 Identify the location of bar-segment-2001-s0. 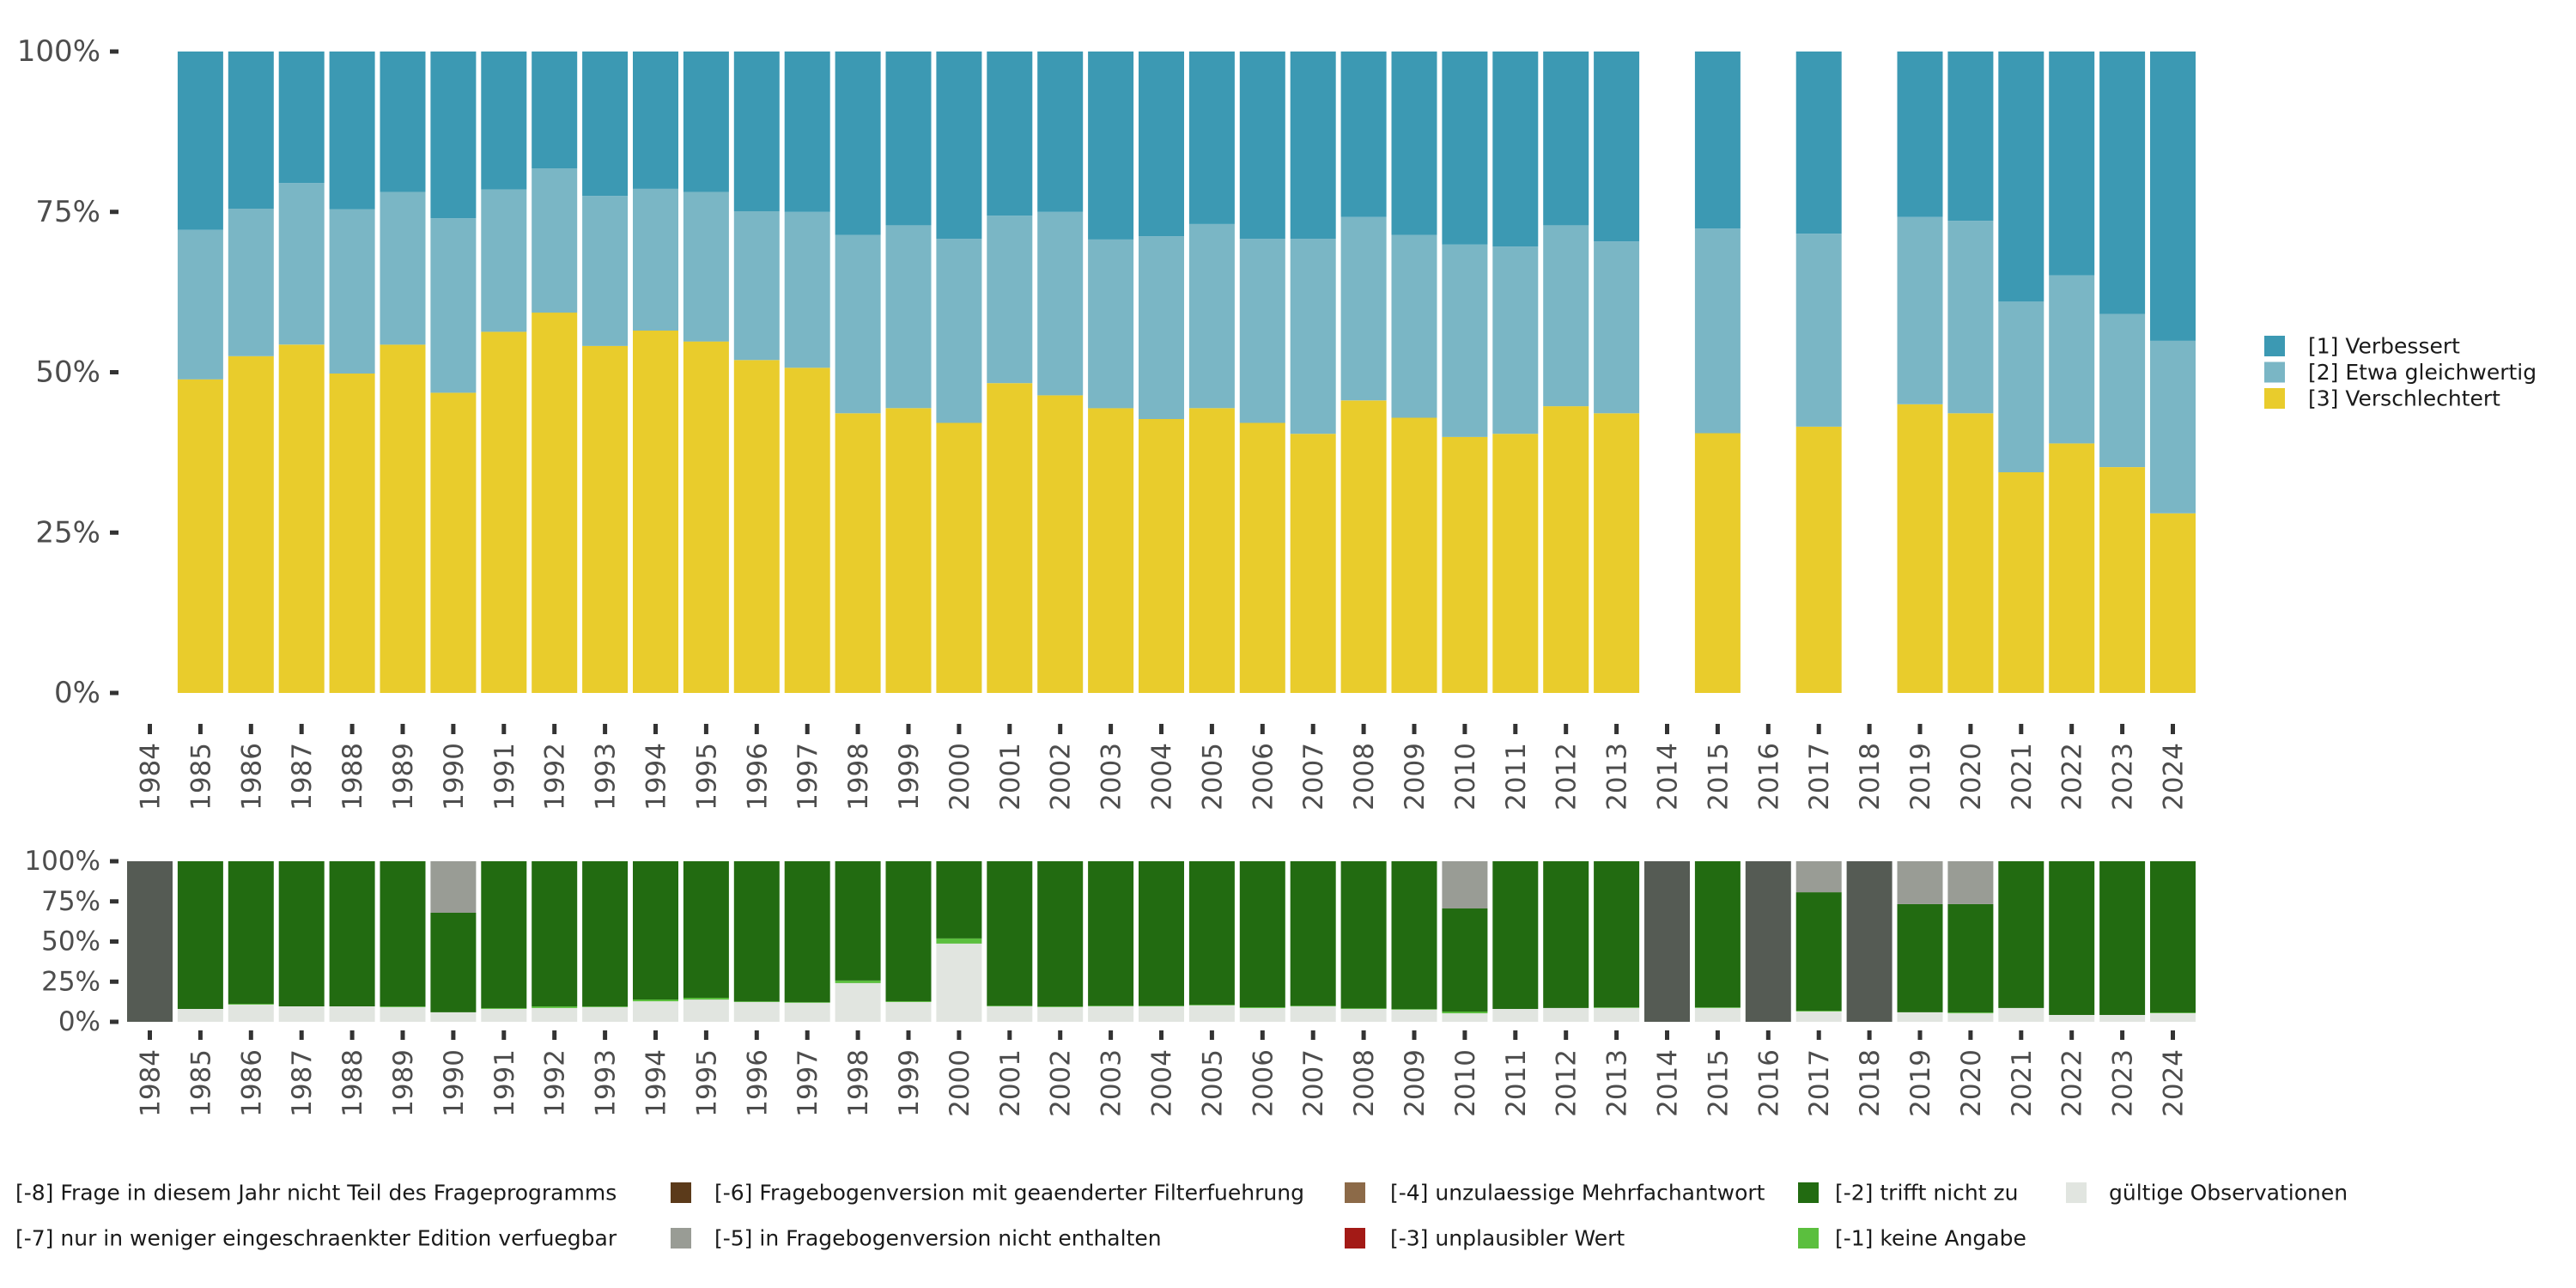
(1010, 538).